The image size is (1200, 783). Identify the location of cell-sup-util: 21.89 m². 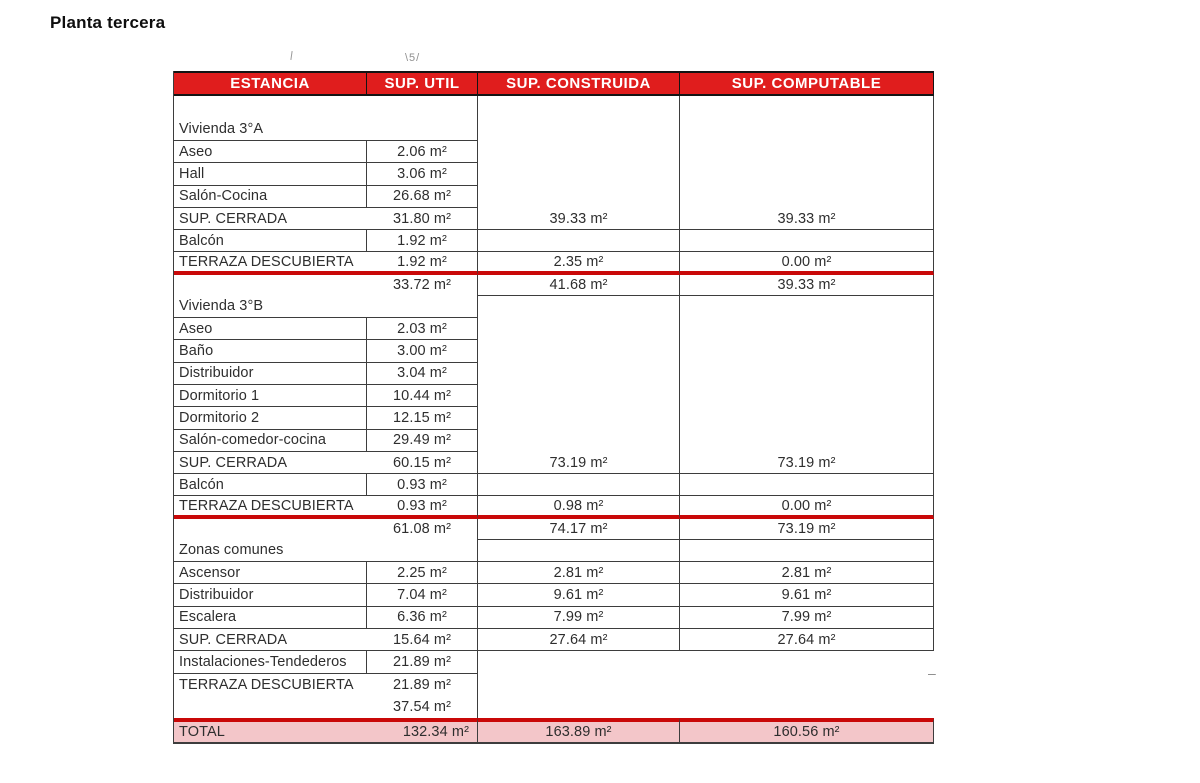
(422, 662).